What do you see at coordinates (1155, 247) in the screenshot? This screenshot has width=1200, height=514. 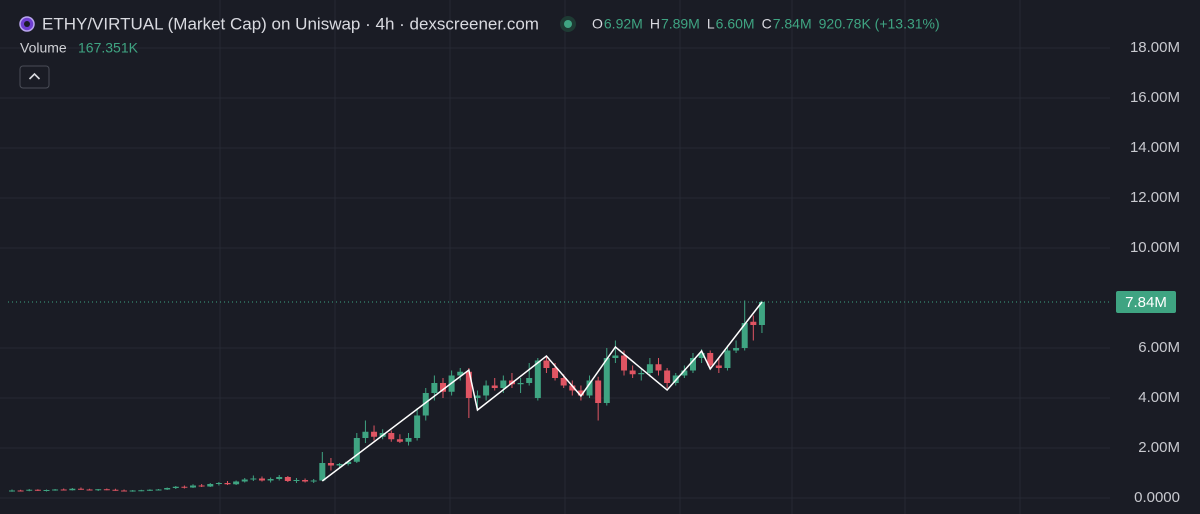 I see `y-tick-label: 10.00M` at bounding box center [1155, 247].